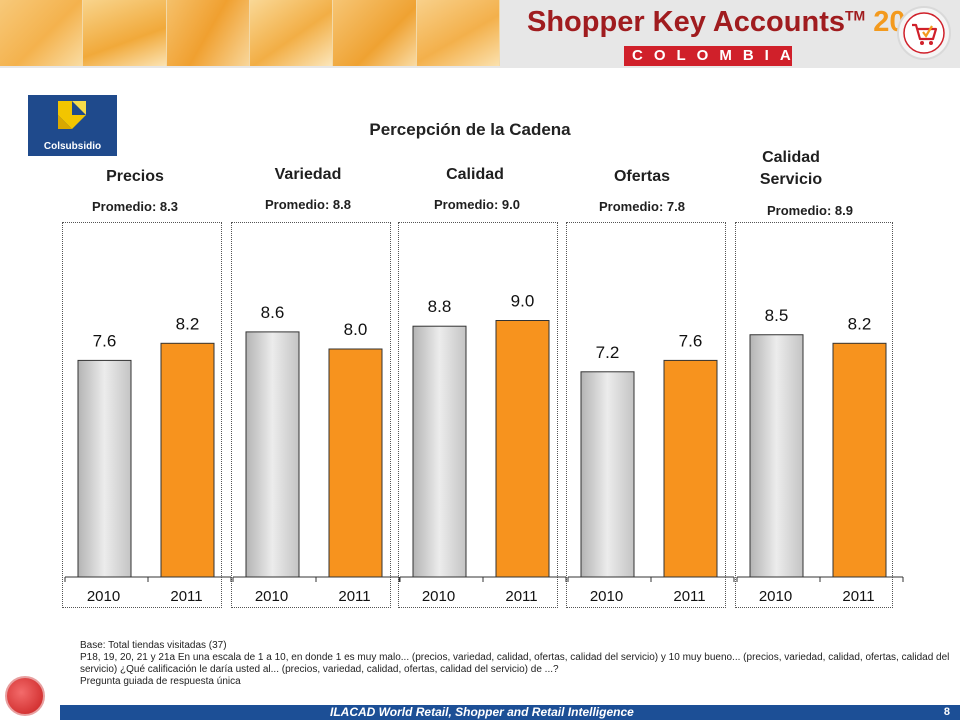 Image resolution: width=960 pixels, height=720 pixels. Describe the element at coordinates (860, 323) in the screenshot. I see `data-label-calidad-servicio-2011: 8.2` at that location.